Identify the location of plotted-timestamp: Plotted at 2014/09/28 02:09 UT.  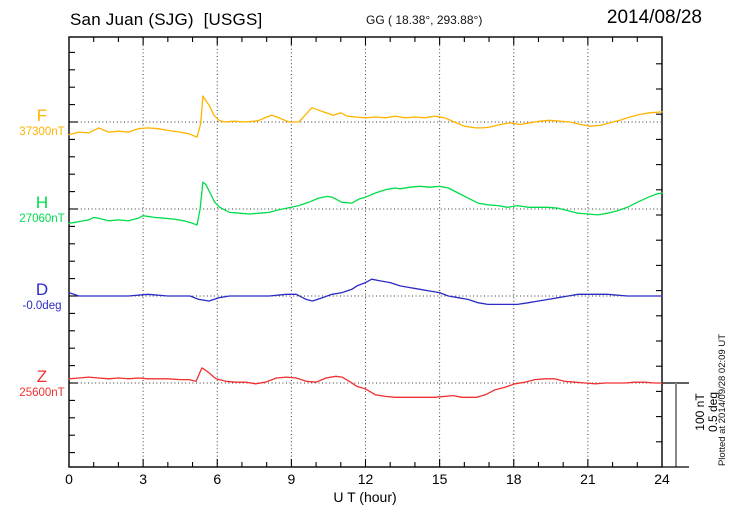
(722, 400).